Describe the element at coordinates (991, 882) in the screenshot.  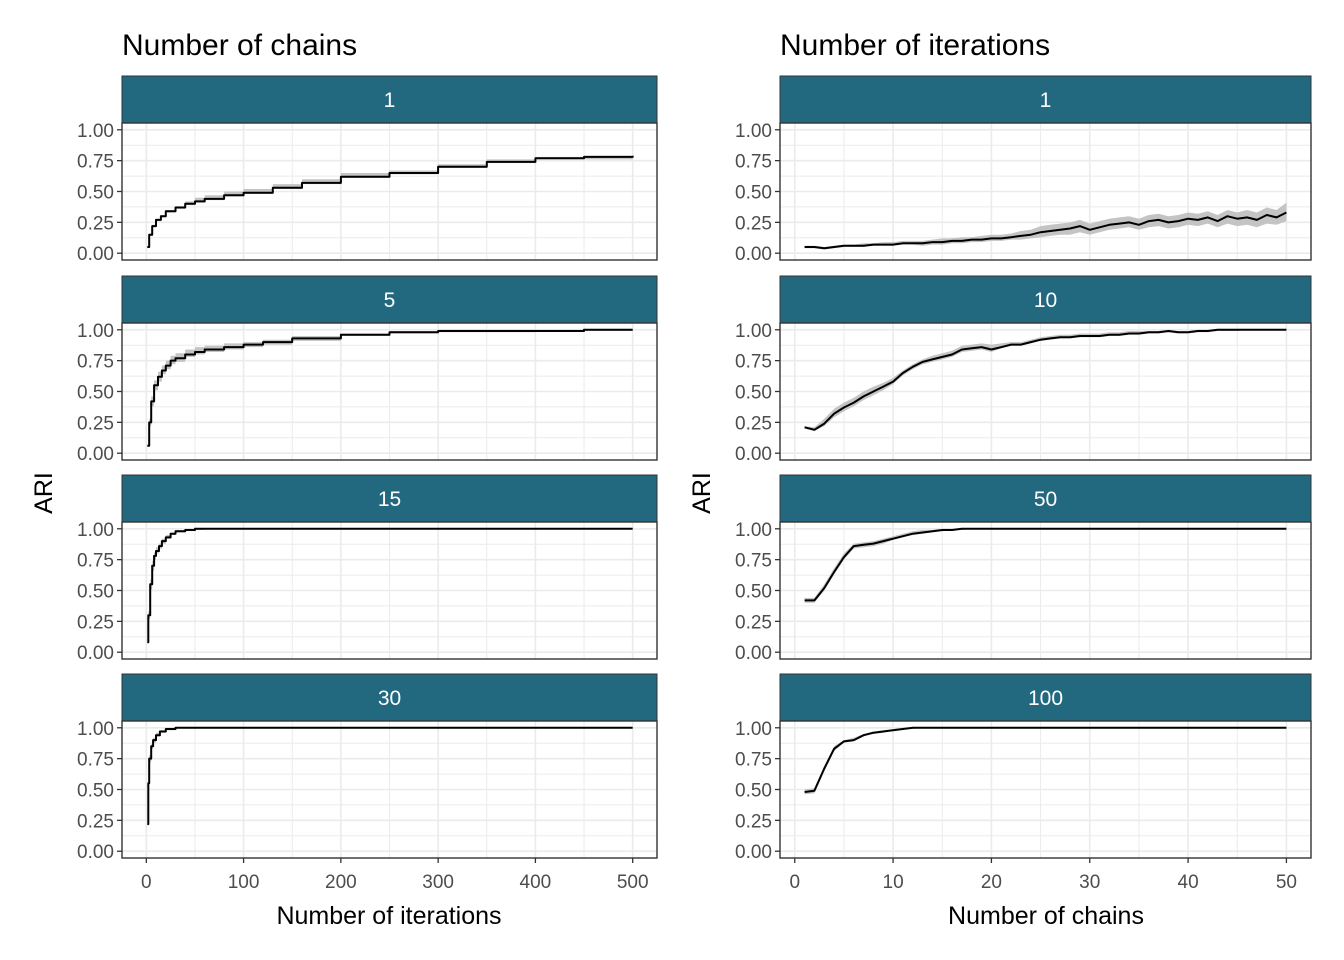
I see `x-tick-label: 20` at that location.